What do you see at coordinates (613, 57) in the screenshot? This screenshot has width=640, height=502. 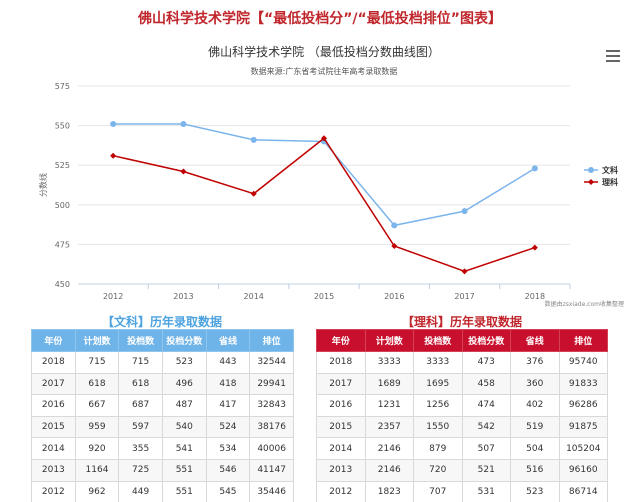 I see `chart-menu-button` at bounding box center [613, 57].